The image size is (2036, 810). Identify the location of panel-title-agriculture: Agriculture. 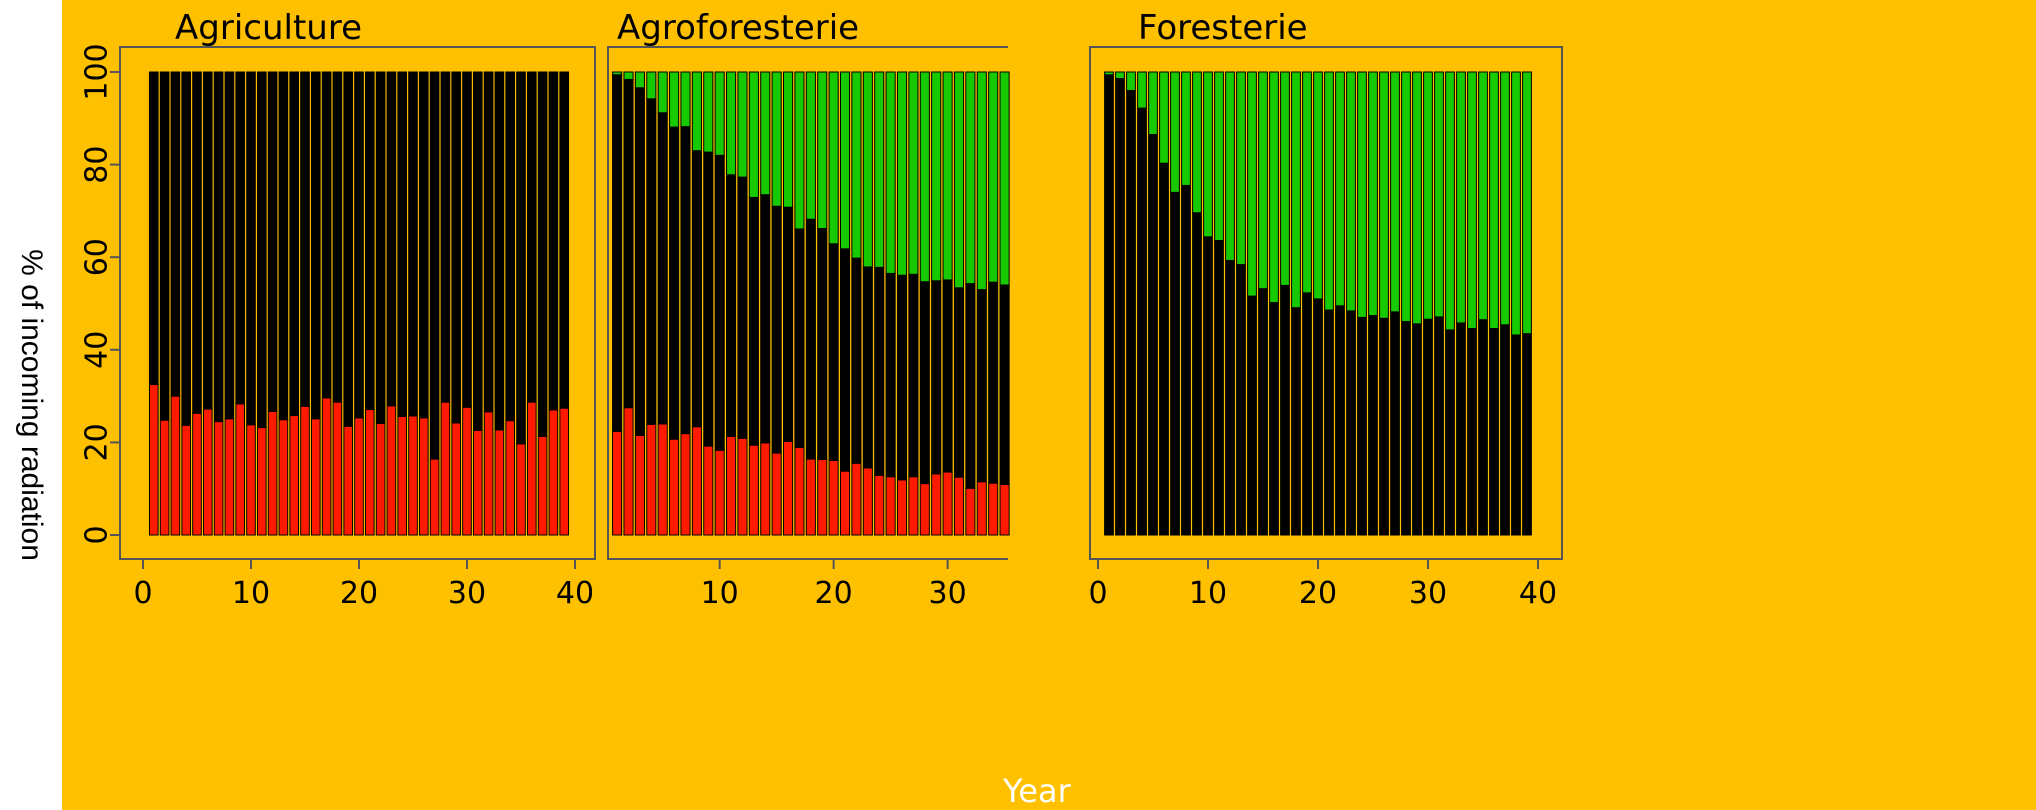
(268, 28).